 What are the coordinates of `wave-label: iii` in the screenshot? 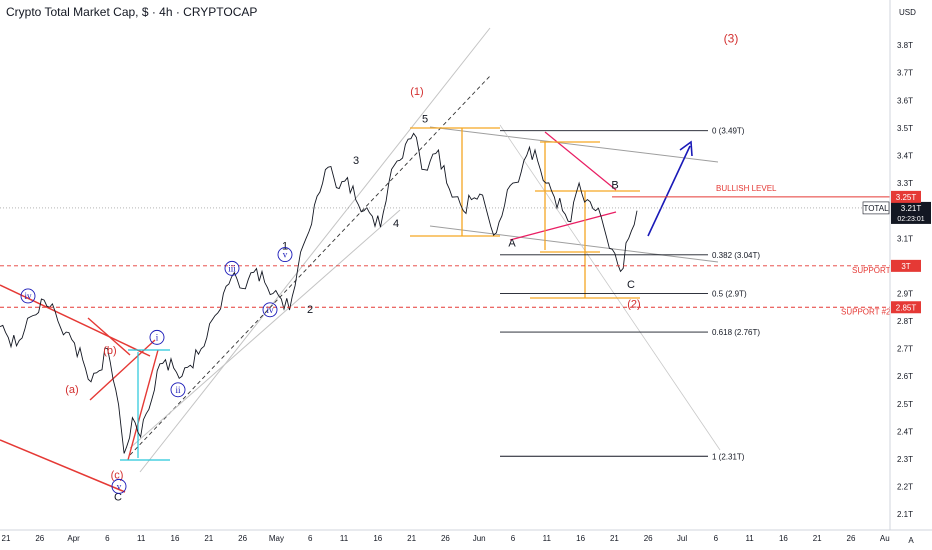 It's located at (232, 268).